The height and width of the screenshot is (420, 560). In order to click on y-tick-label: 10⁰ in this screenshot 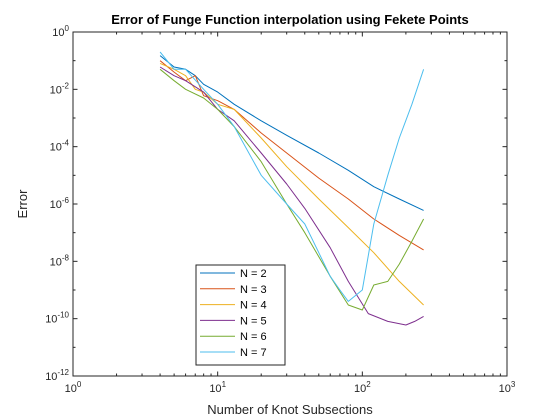, I will do `click(60, 31)`.